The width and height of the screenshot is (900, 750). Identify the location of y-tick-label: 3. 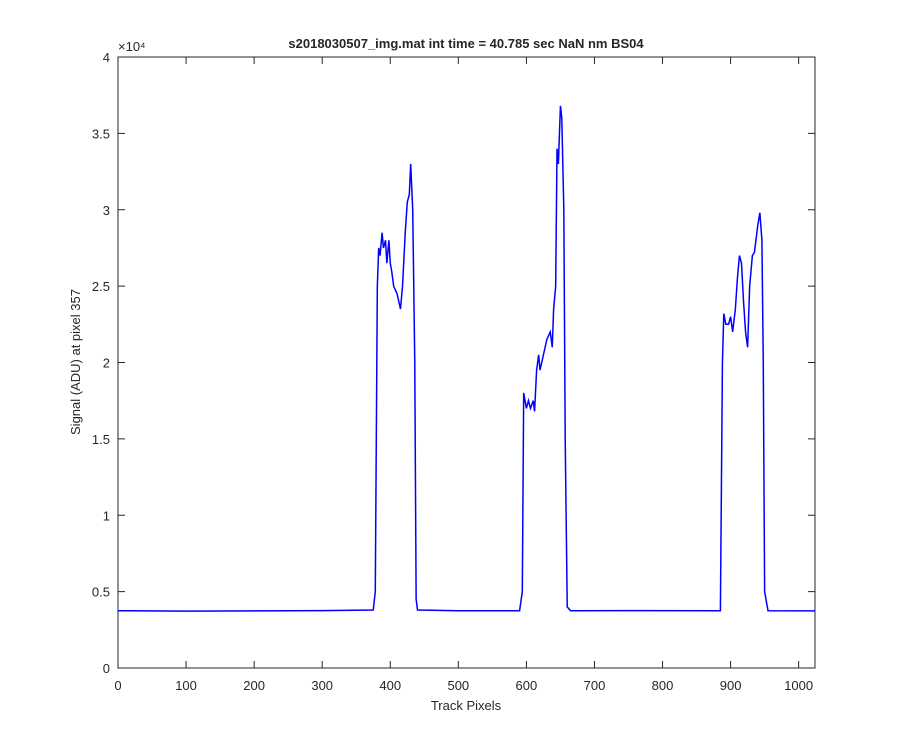
(106, 210).